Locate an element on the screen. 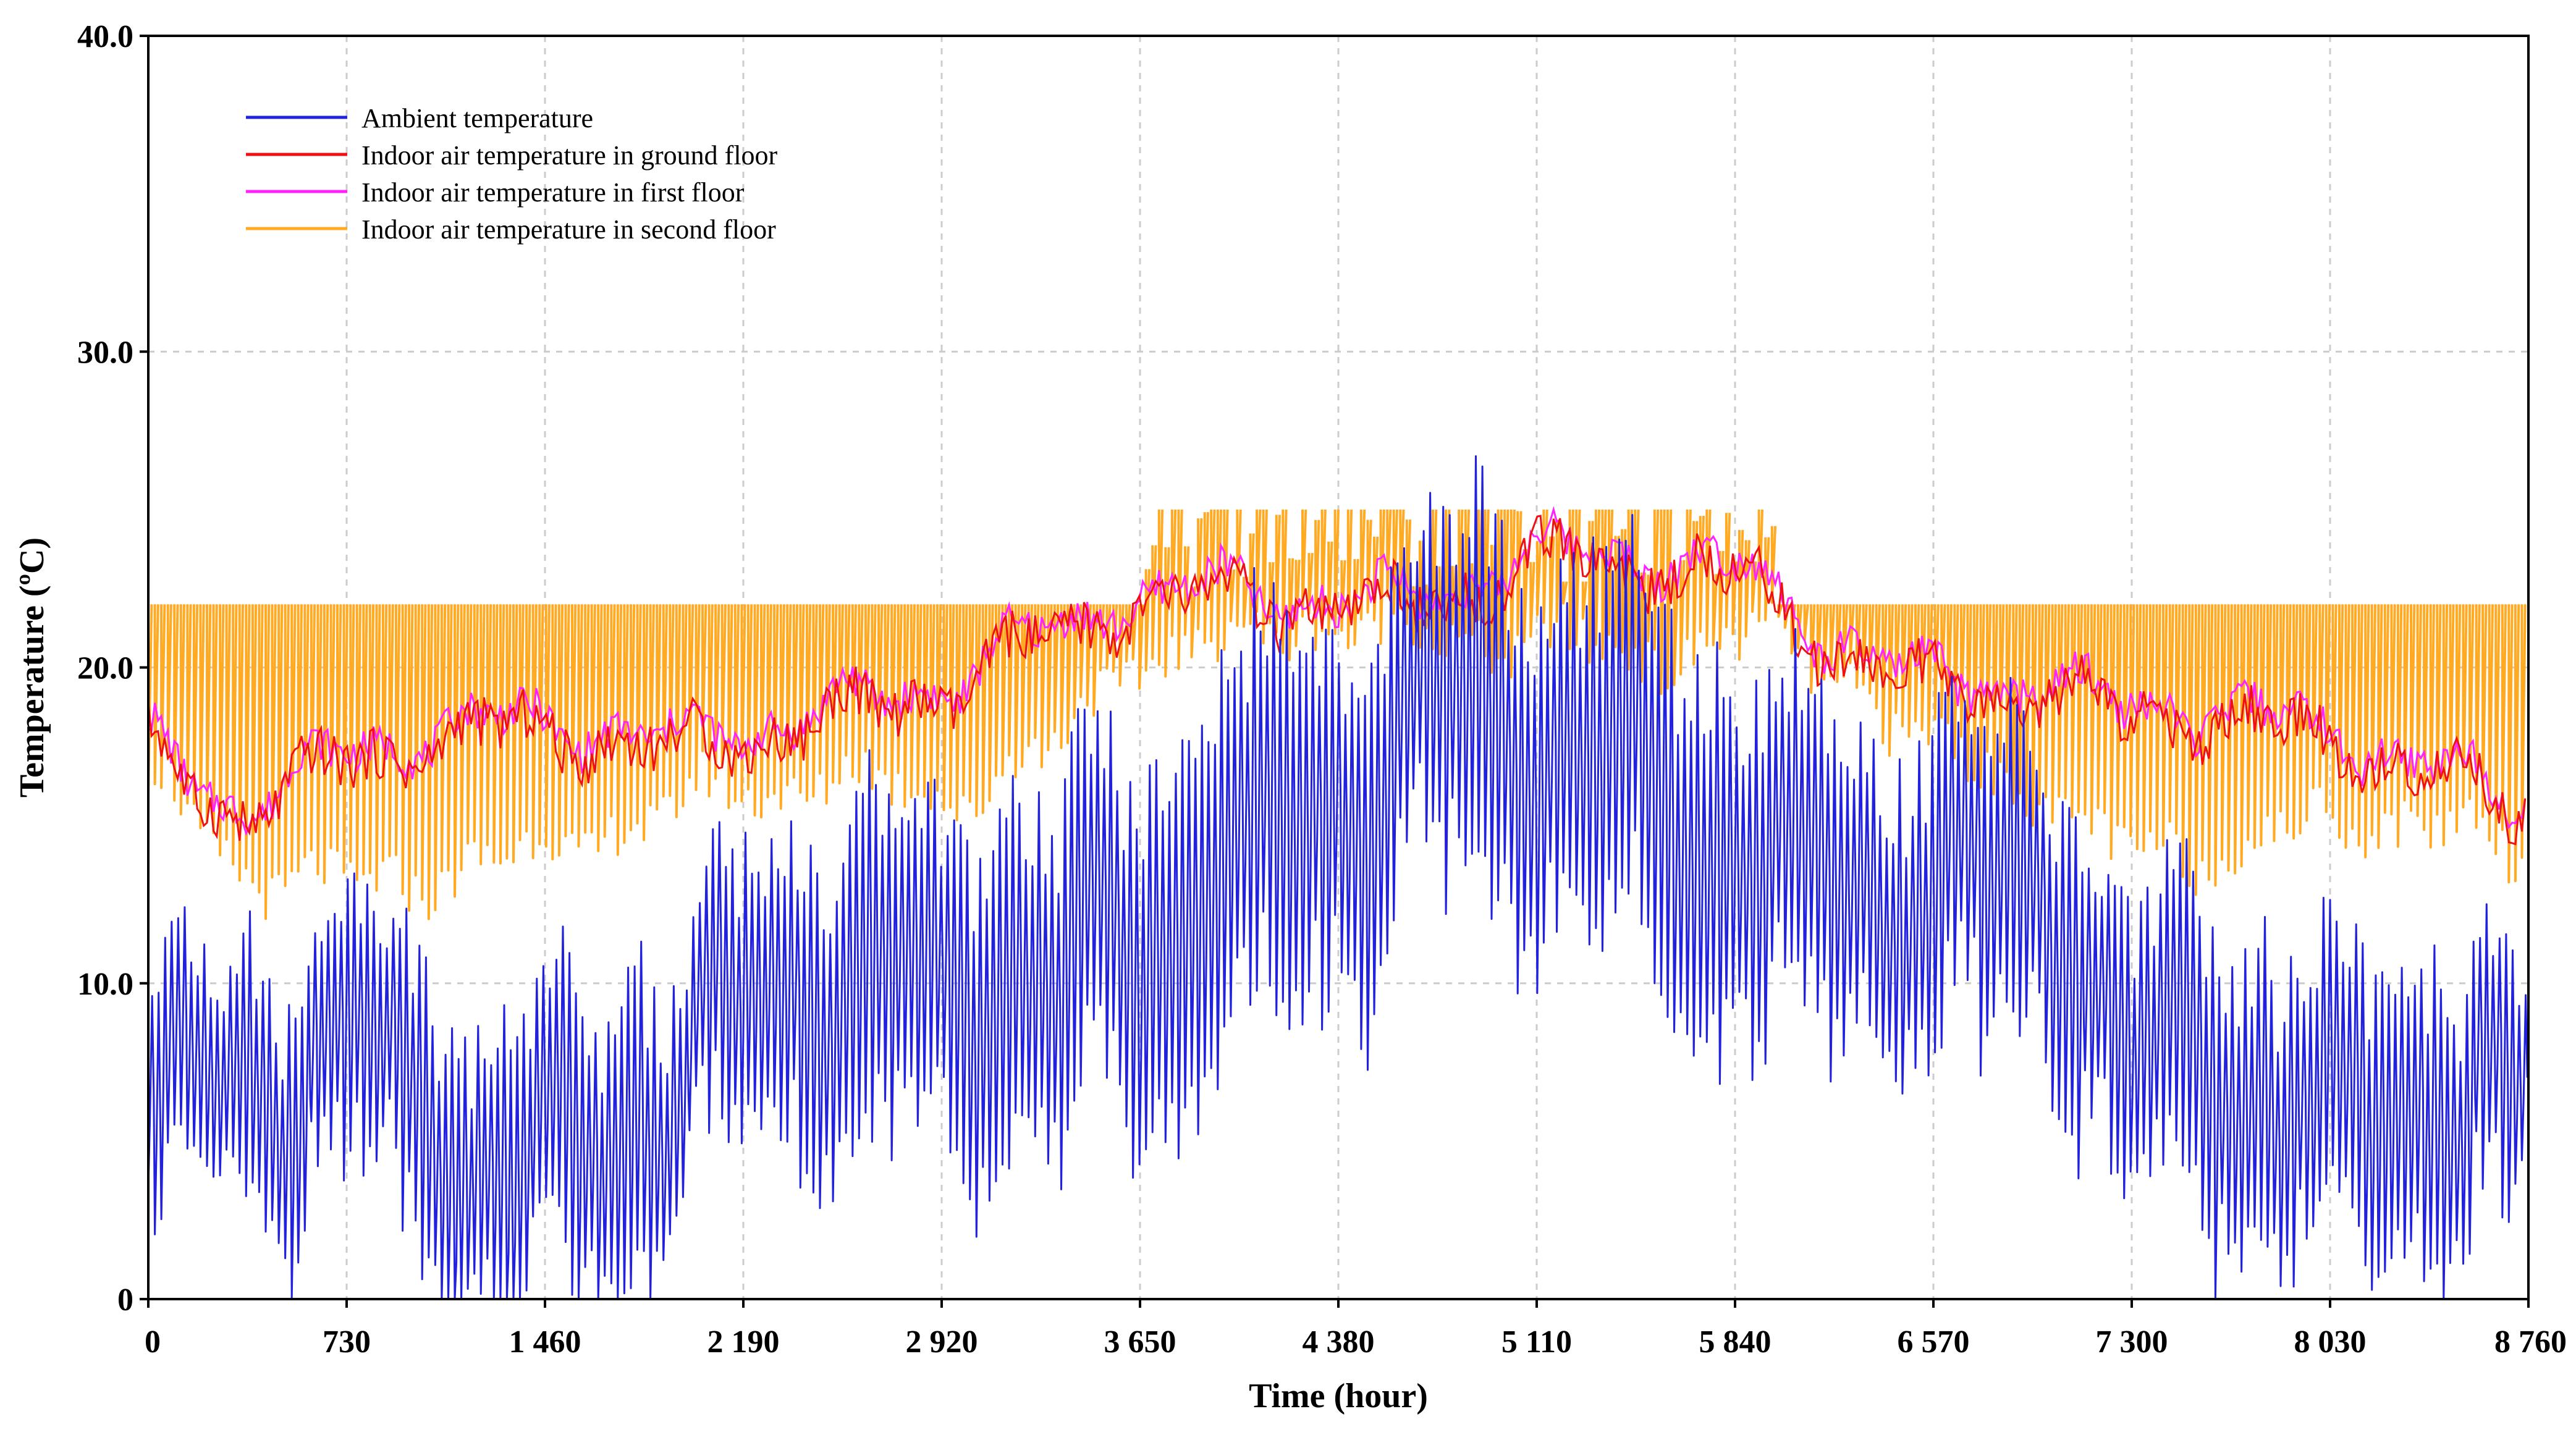 The image size is (2576, 1435). x-tick-label: 7 300 is located at coordinates (2132, 1342).